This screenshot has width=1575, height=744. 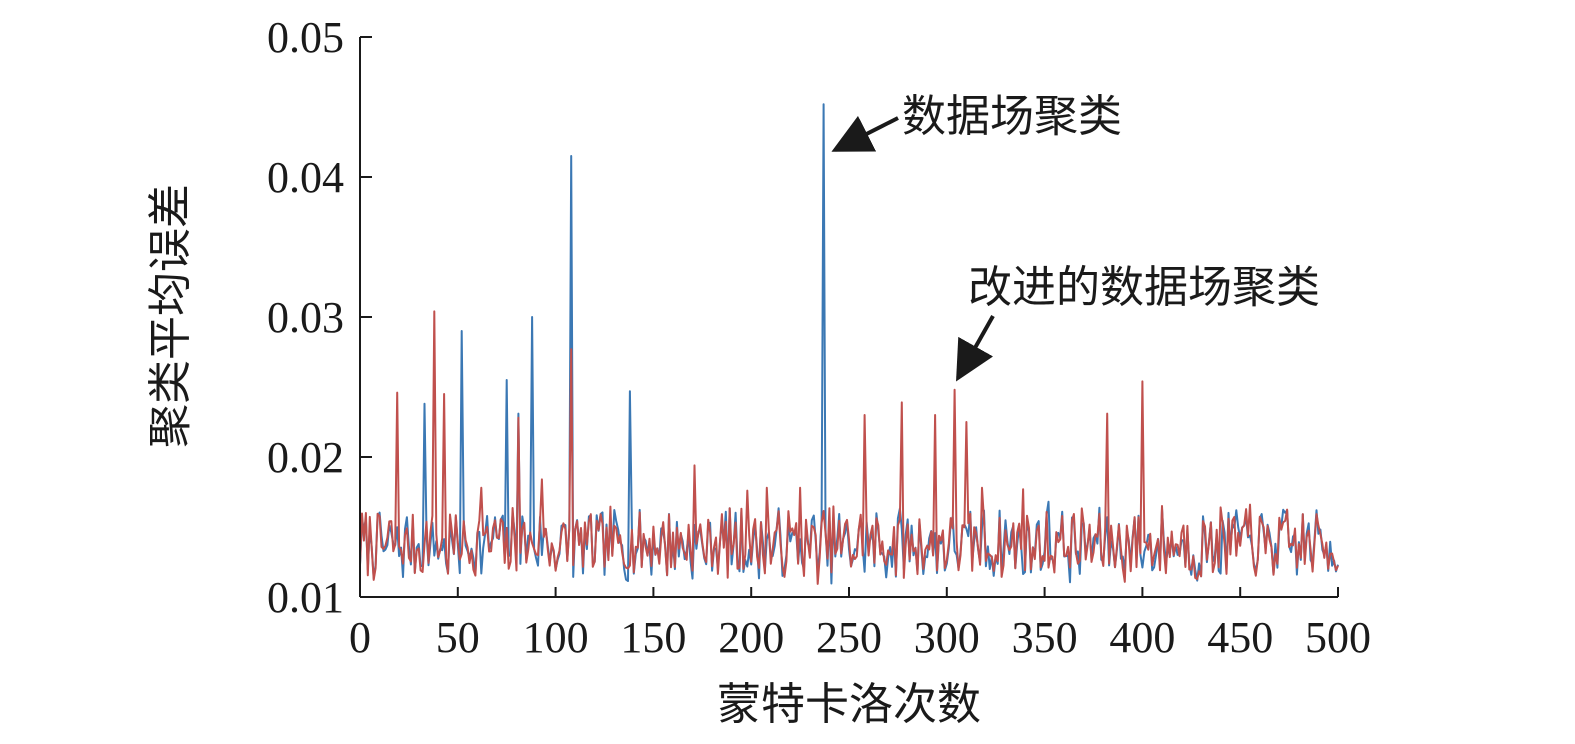 I want to click on x-tick-label: 100, so click(x=556, y=637).